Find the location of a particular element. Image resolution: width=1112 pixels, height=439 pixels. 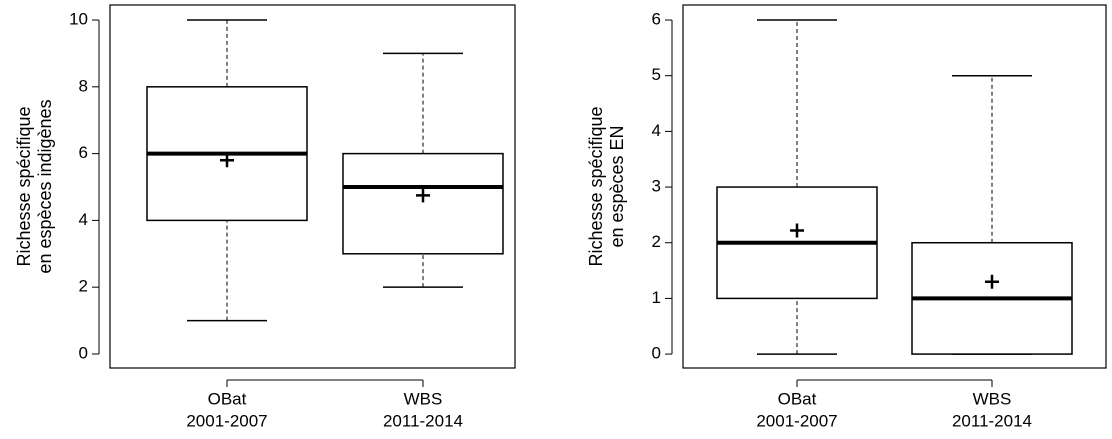

y-axis-label: en espèces EN is located at coordinates (617, 186).